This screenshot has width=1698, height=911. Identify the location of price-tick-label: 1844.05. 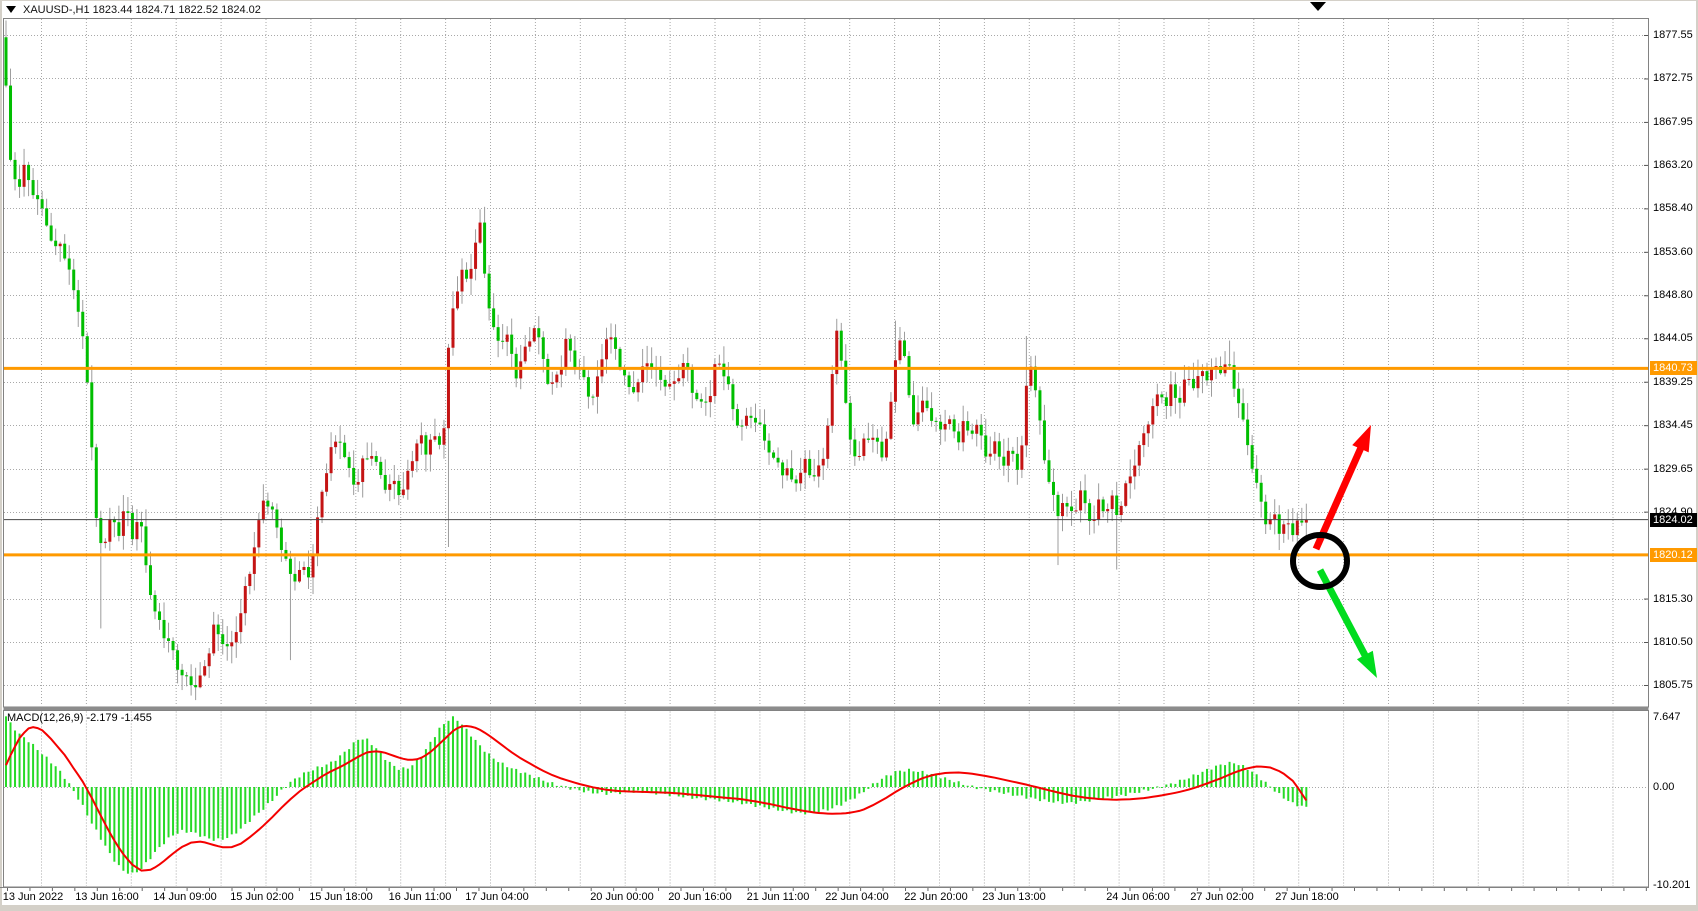
(1673, 338).